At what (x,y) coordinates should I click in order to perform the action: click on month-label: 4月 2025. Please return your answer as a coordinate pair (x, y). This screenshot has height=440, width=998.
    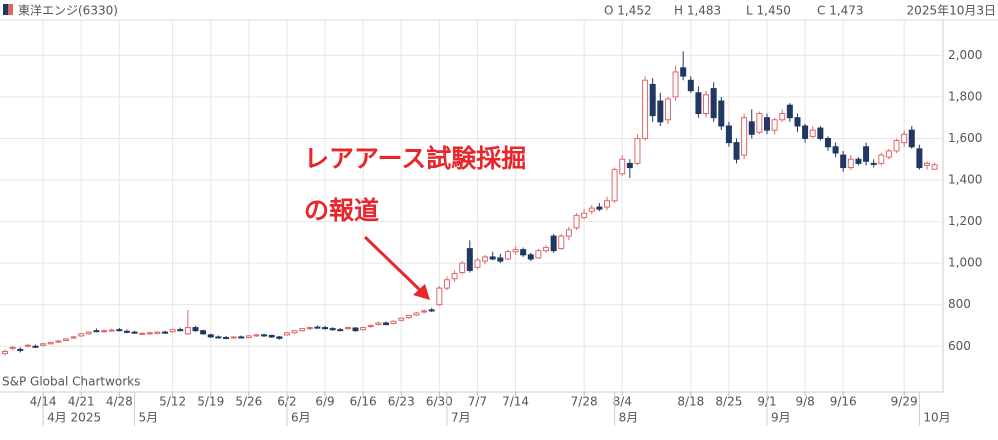
    Looking at the image, I should click on (74, 418).